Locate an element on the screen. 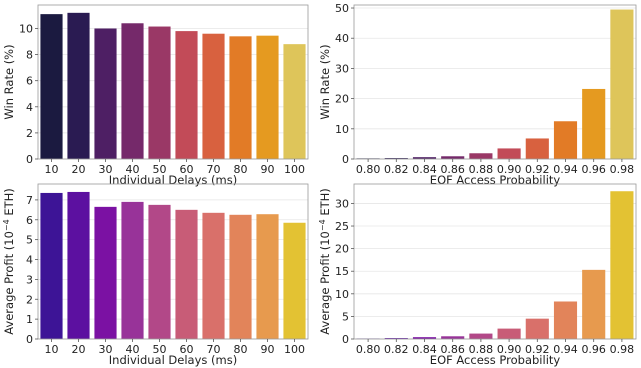  y-axis-label: Average Profit (10−4 ETH) is located at coordinates (9, 261).